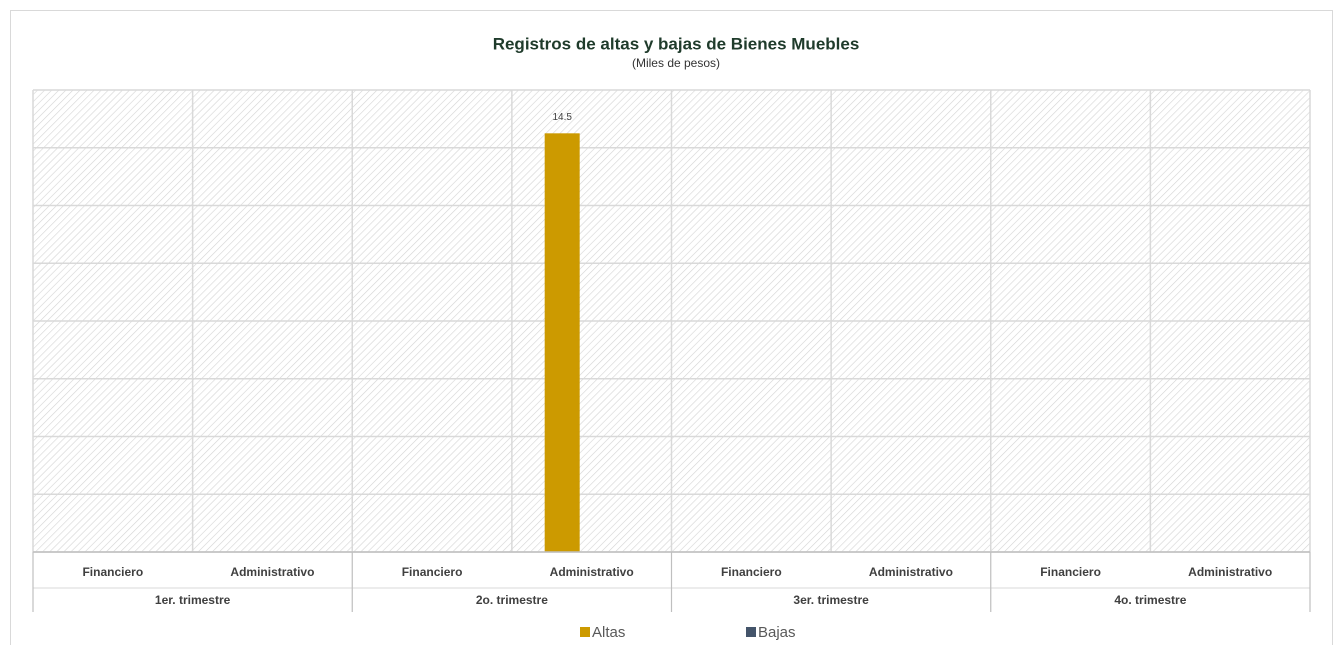  What do you see at coordinates (676, 63) in the screenshot?
I see `chart-subtitle: (Miles de pesos)` at bounding box center [676, 63].